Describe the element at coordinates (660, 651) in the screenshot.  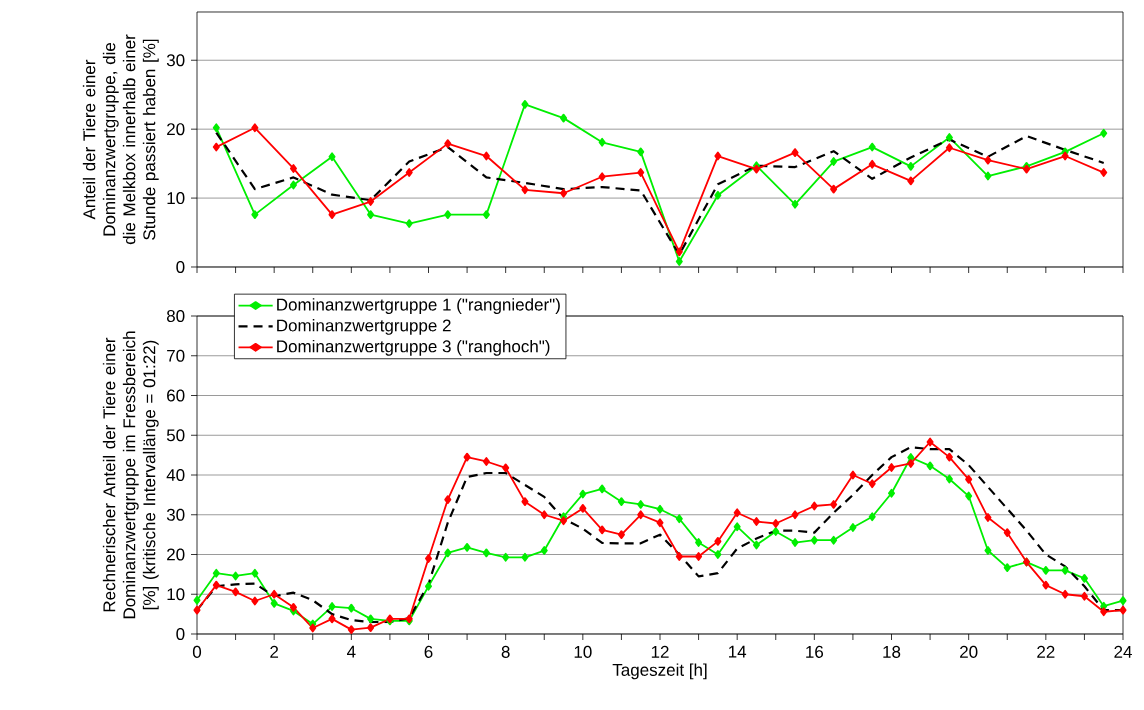
I see `x-tick-label: 12` at that location.